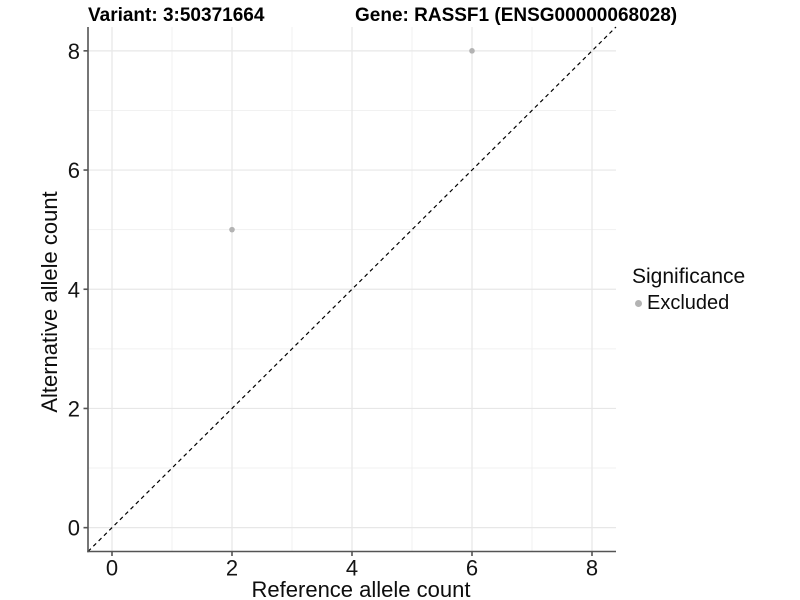 This screenshot has width=800, height=600. I want to click on x-axis-title: Reference allele count, so click(361, 588).